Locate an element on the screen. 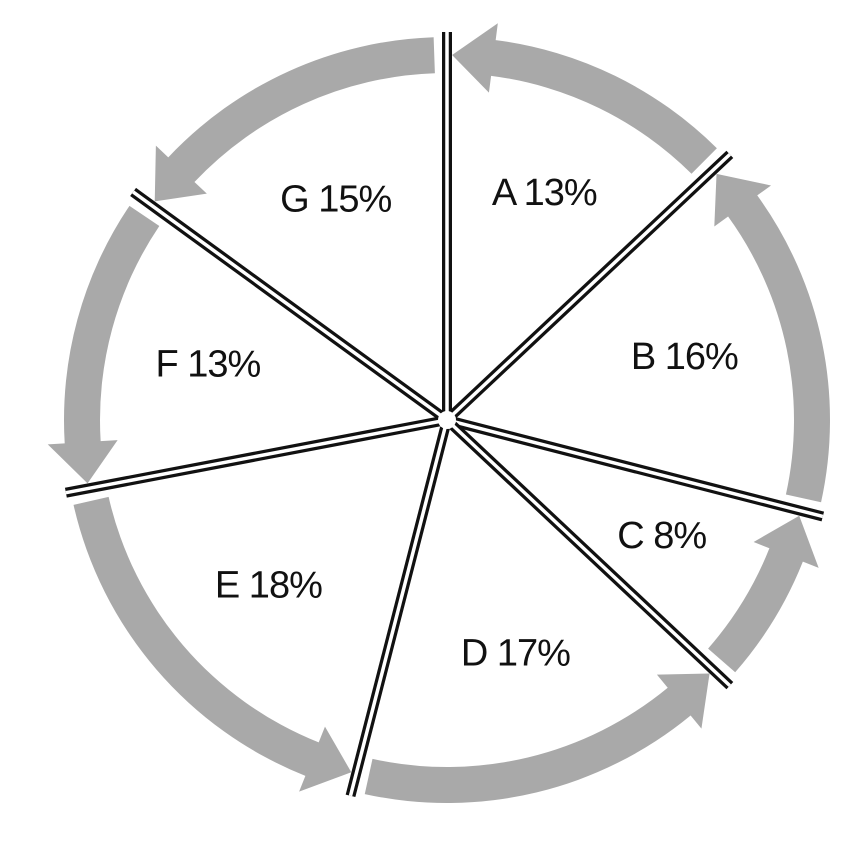 The image size is (868, 860). cycle-arrow-f is located at coordinates (103, 344).